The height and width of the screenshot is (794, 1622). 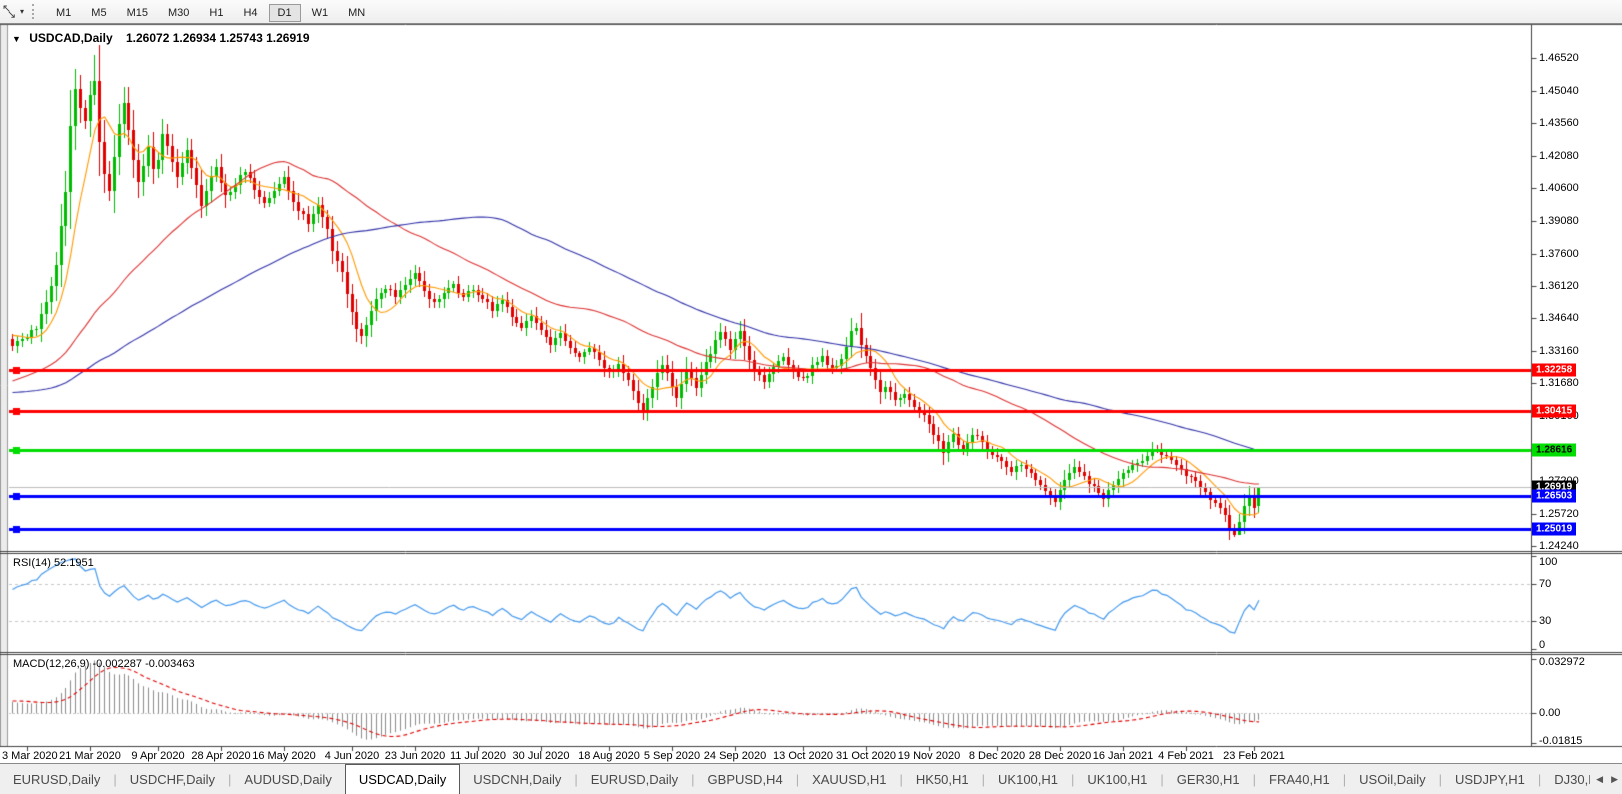 What do you see at coordinates (16, 39) in the screenshot?
I see `collapse-triangle-icon: ▼` at bounding box center [16, 39].